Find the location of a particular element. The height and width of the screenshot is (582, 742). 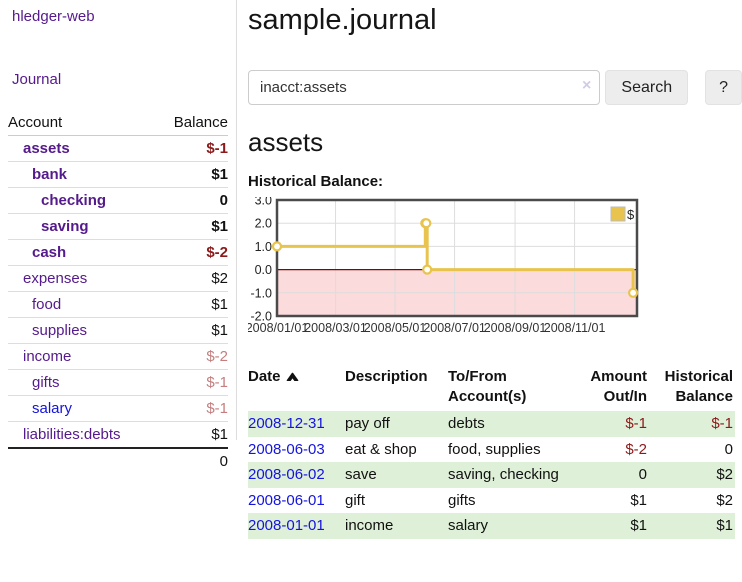

accounts-header-balance: Balance is located at coordinates (192, 123).